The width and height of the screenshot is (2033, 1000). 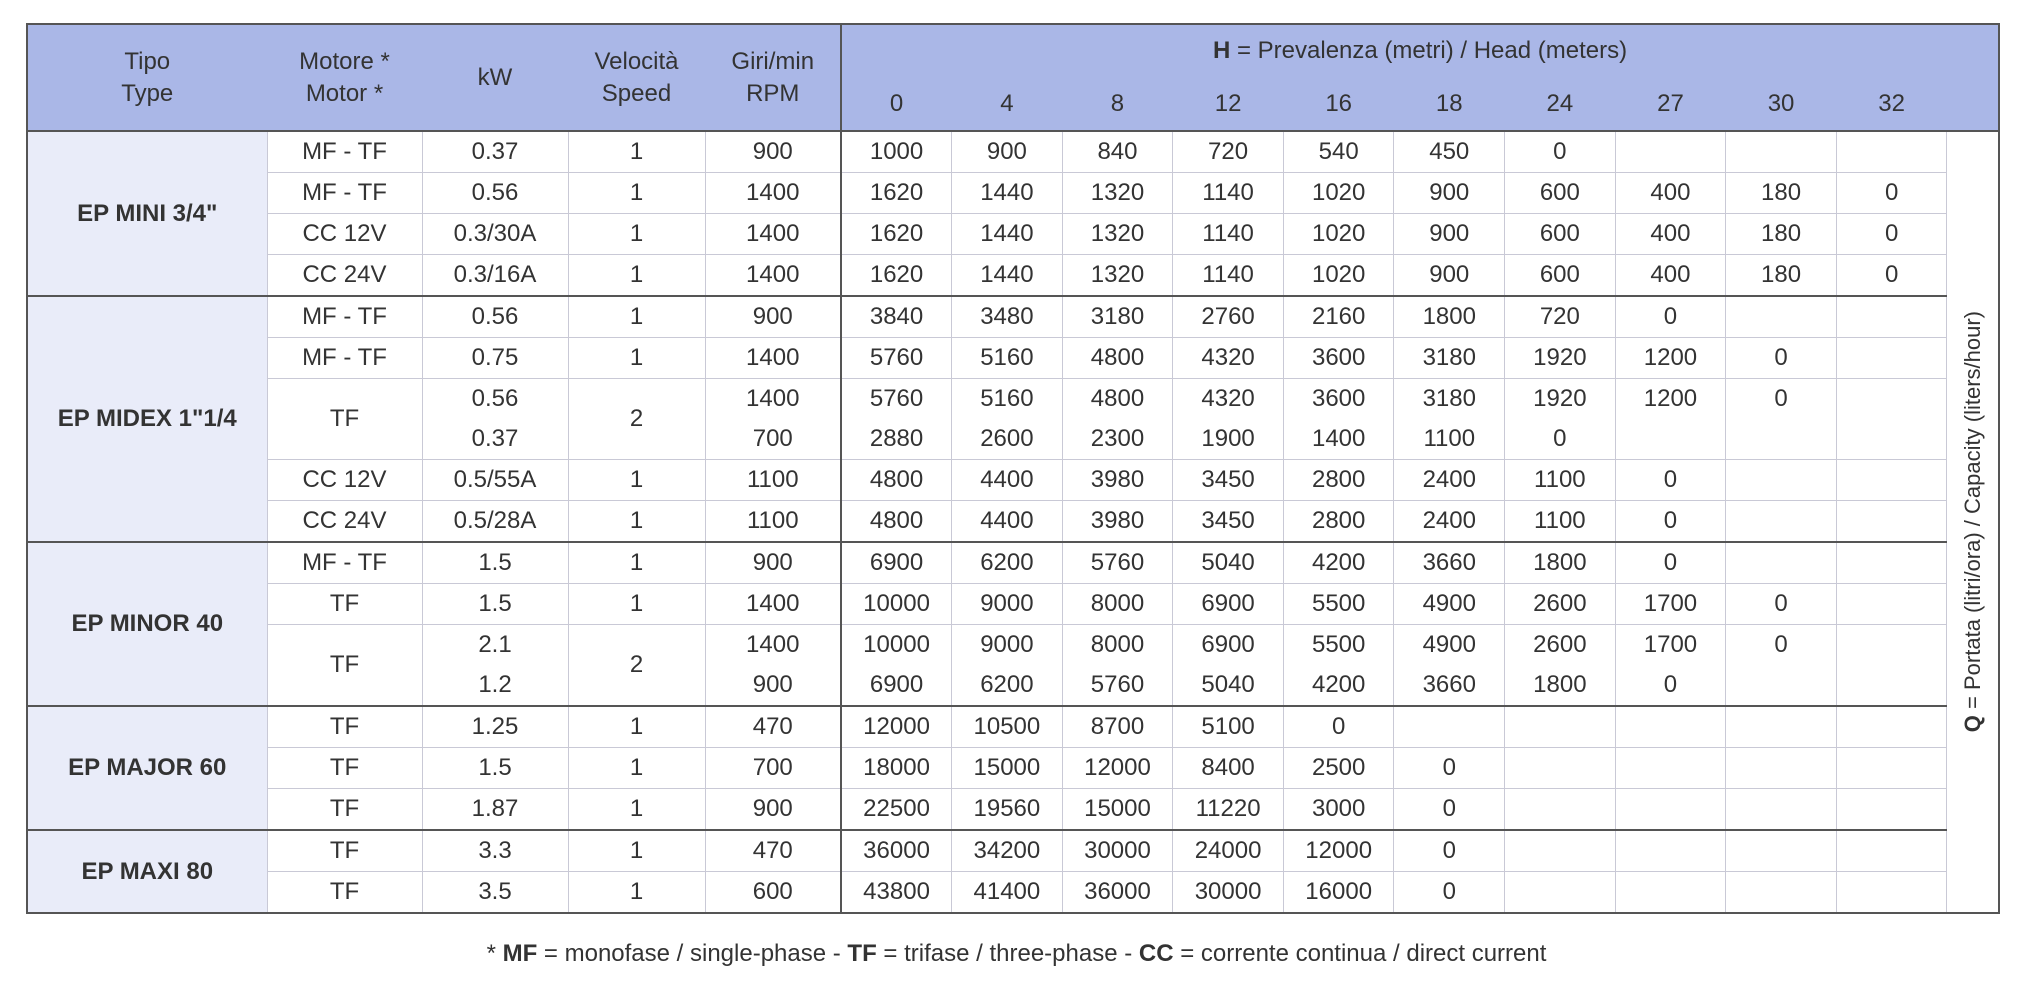 What do you see at coordinates (495, 316) in the screenshot?
I see `kw: 0.56` at bounding box center [495, 316].